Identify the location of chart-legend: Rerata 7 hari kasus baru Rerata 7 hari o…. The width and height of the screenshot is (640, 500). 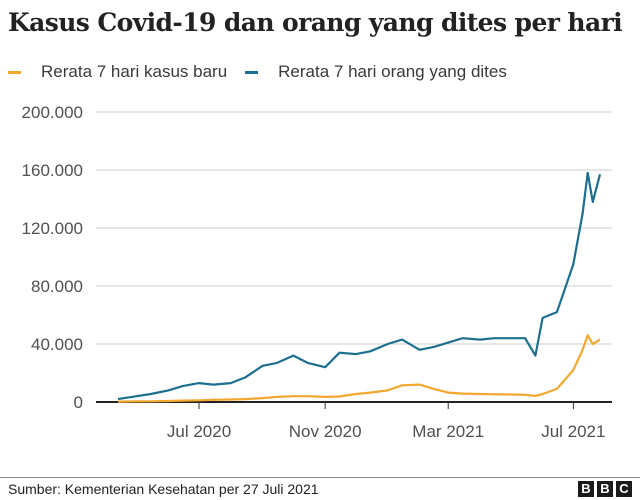
(266, 72).